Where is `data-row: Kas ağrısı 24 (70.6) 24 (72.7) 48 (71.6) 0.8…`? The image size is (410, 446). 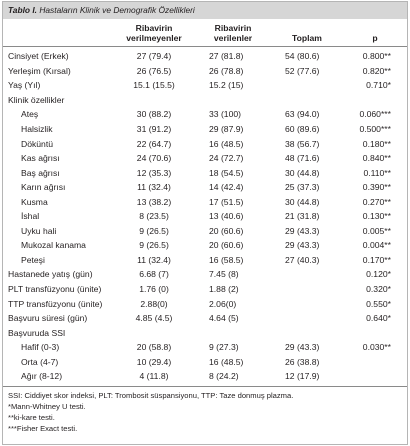
data-row: Kas ağrısı 24 (70.6) 24 (72.7) 48 (71.6) 0.8… is located at coordinates (205, 158).